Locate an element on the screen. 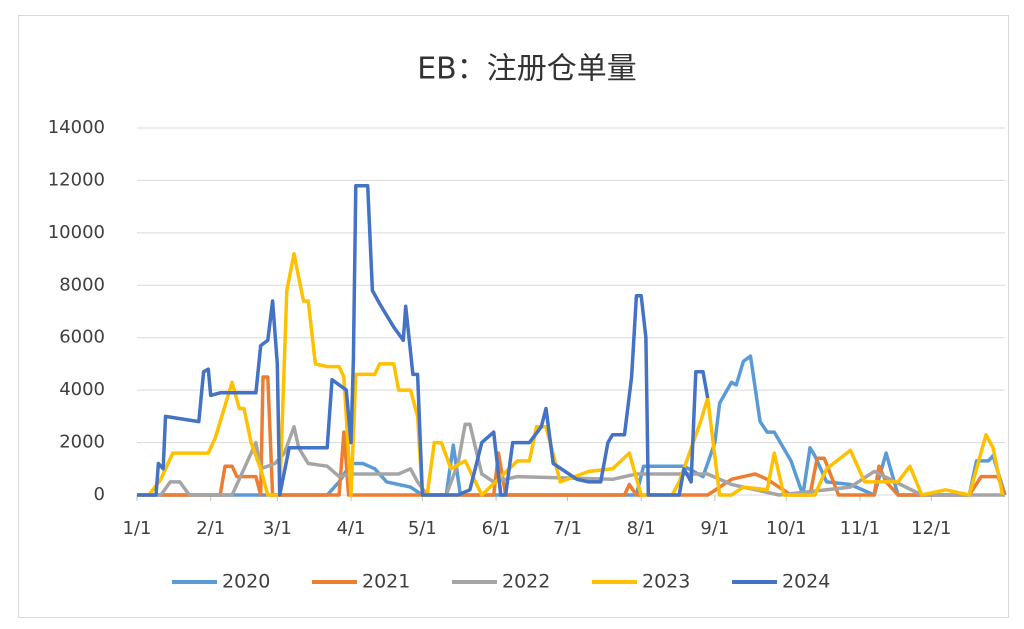 The image size is (1024, 629). x-tick-label: 5/1 is located at coordinates (422, 528).